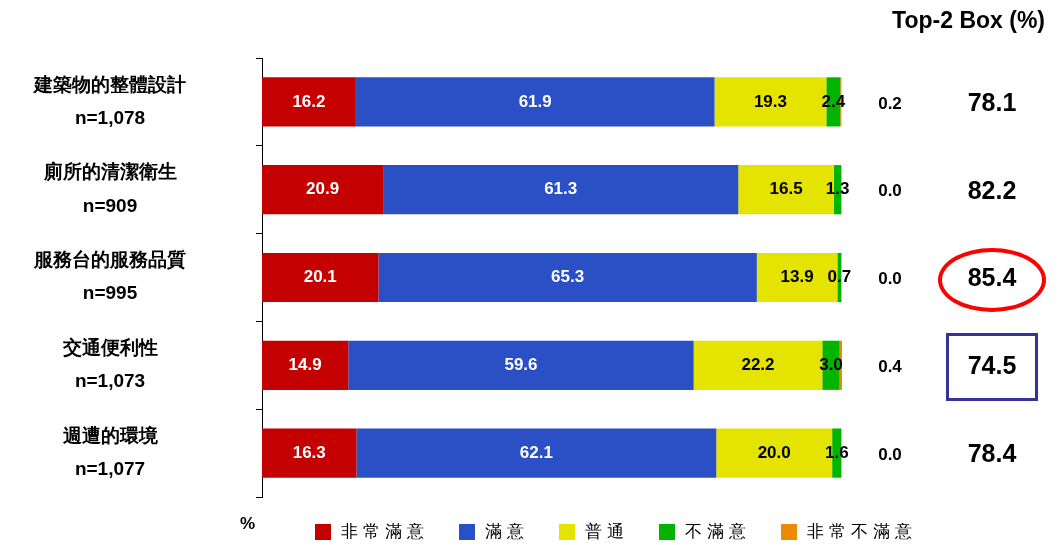 The width and height of the screenshot is (1059, 545). What do you see at coordinates (507, 531) in the screenshot?
I see `legend-label: 滿意` at bounding box center [507, 531].